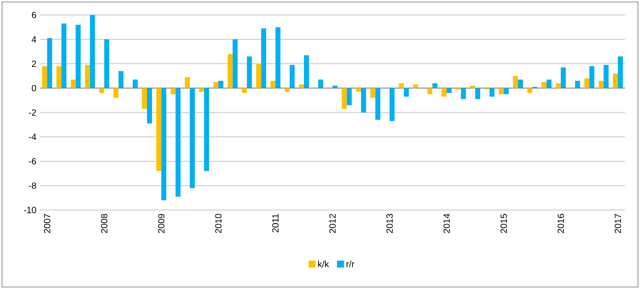  What do you see at coordinates (561, 224) in the screenshot?
I see `x-tick-label: 2016` at bounding box center [561, 224].